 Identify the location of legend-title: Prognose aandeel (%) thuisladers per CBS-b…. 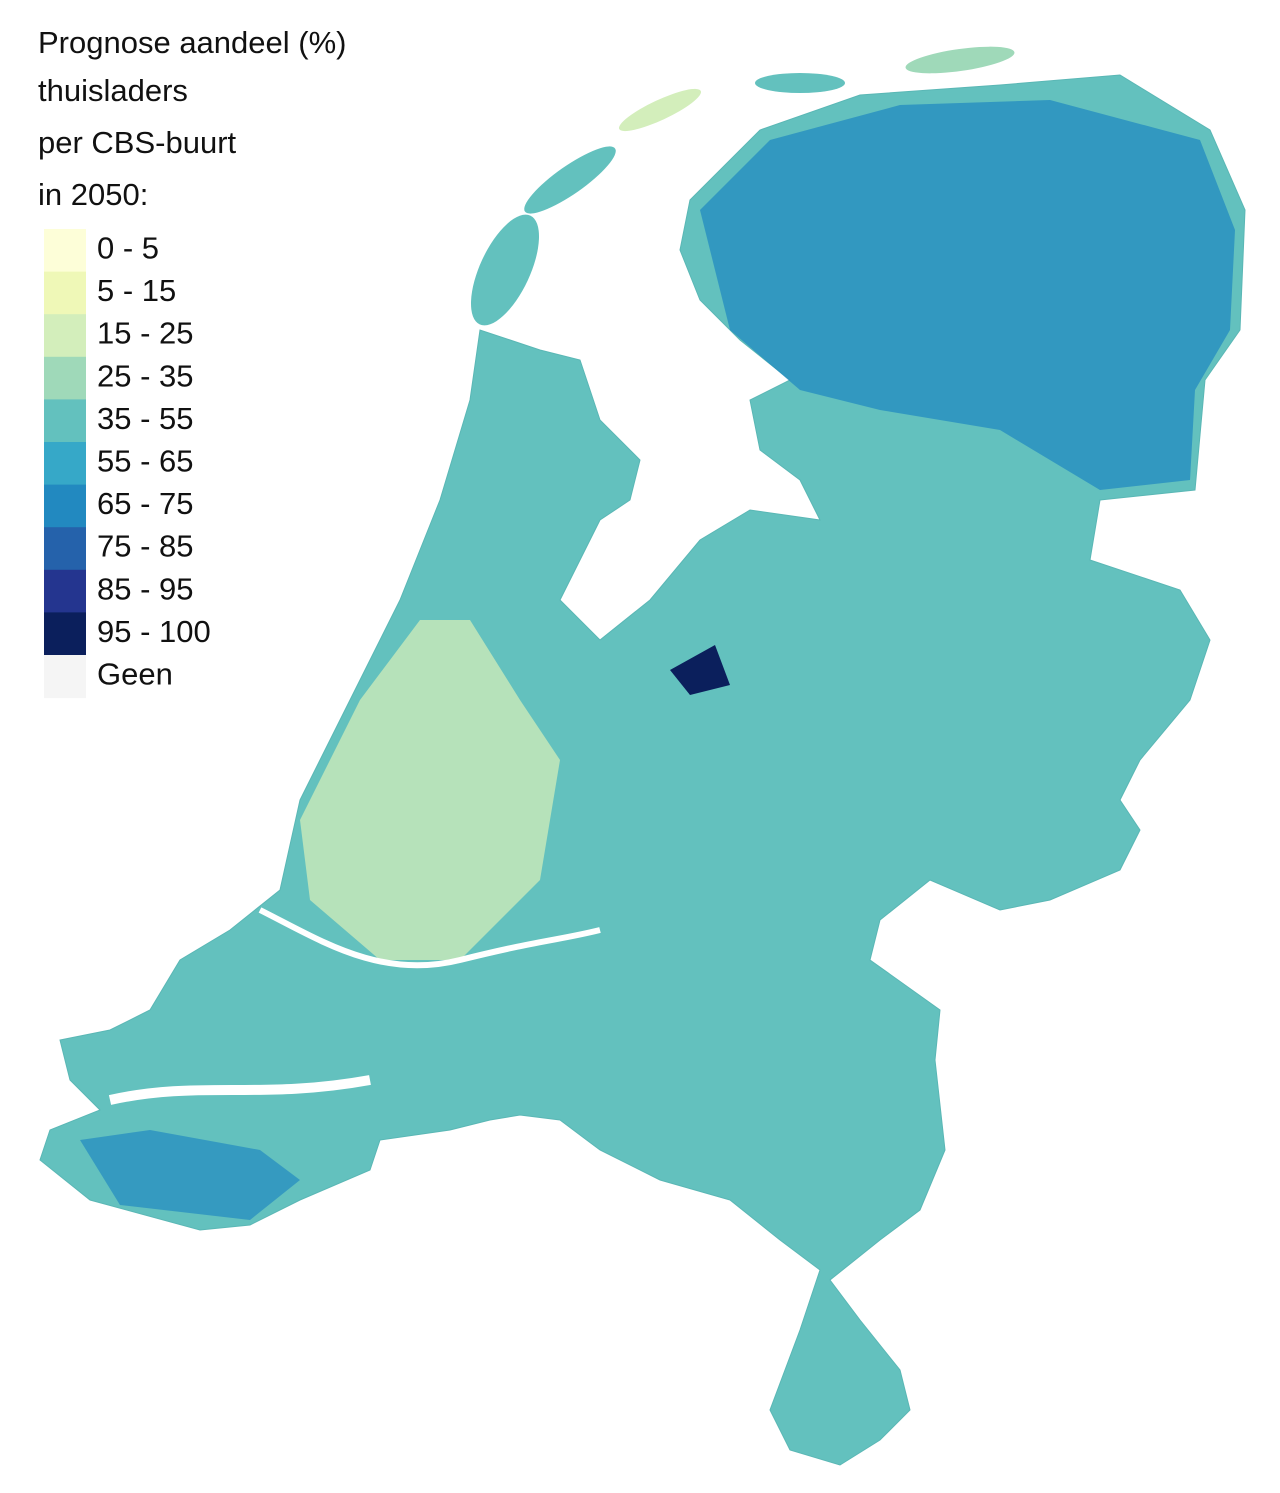
(192, 118).